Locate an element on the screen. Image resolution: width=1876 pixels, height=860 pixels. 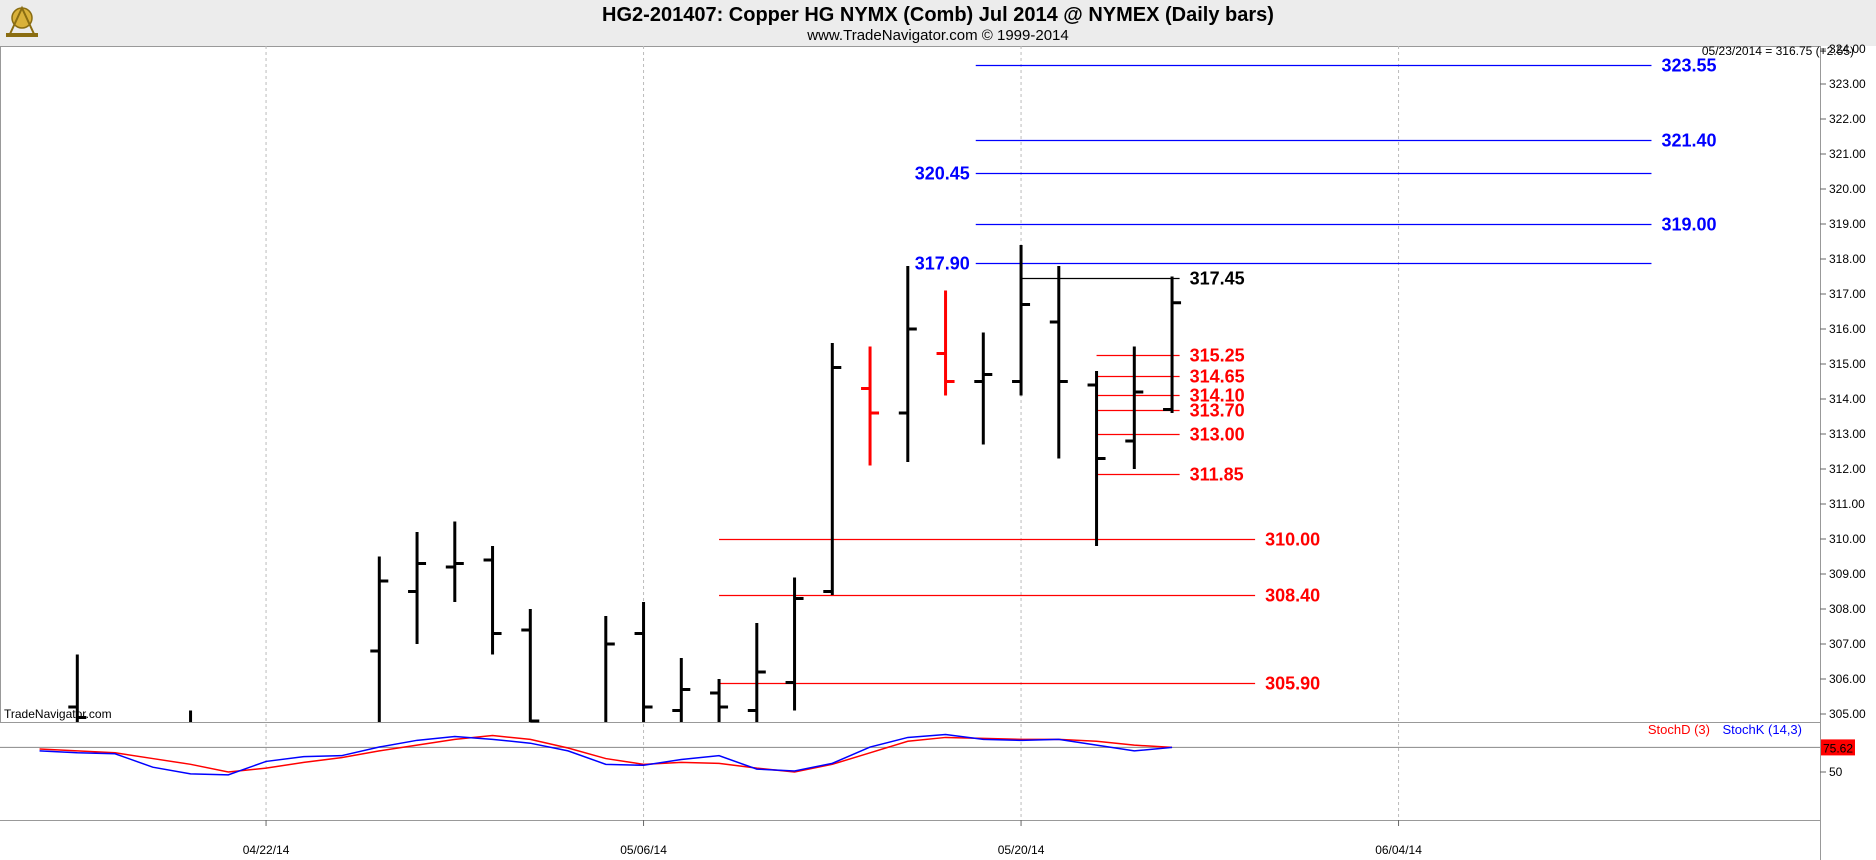
level-label: 311.85 is located at coordinates (1217, 475).